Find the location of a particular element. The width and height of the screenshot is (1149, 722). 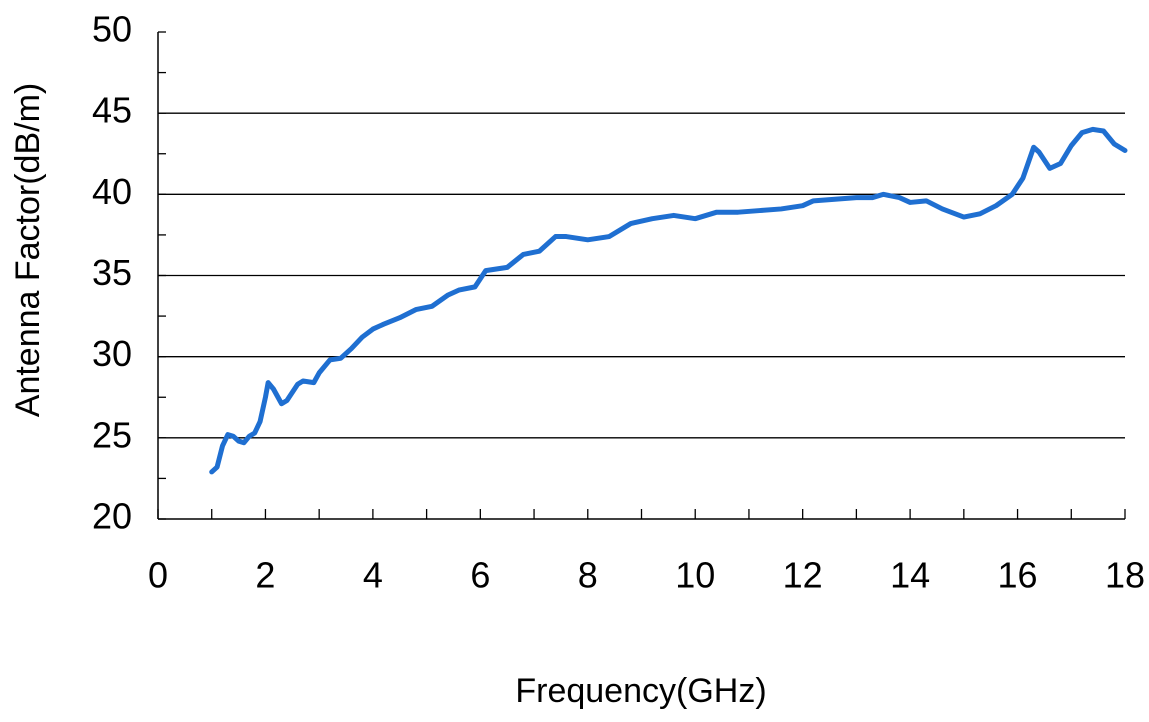

x-tick-label: 12 is located at coordinates (803, 575).